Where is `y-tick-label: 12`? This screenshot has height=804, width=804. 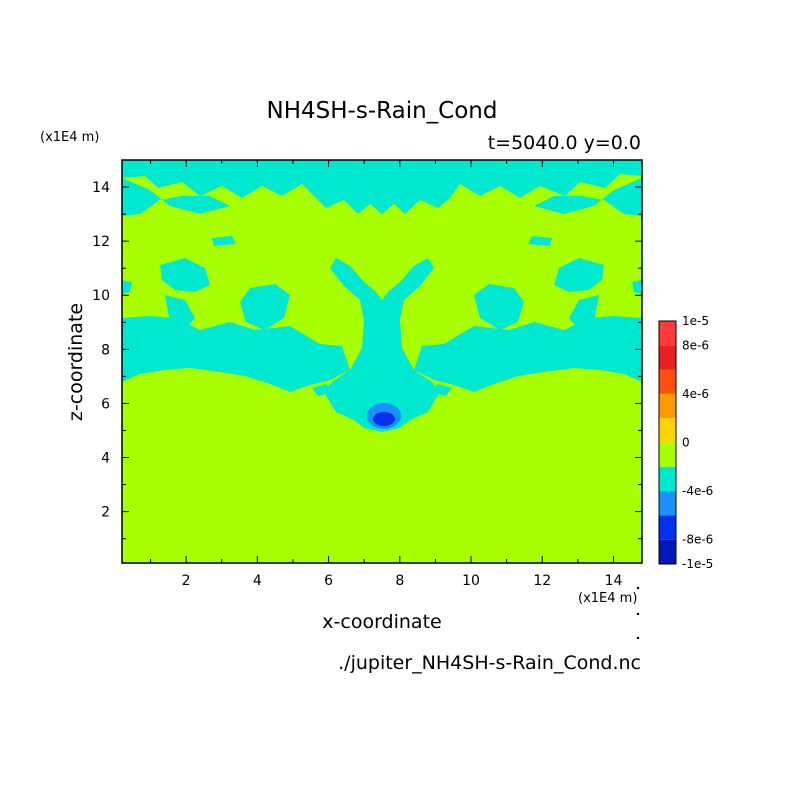
y-tick-label: 12 is located at coordinates (101, 242).